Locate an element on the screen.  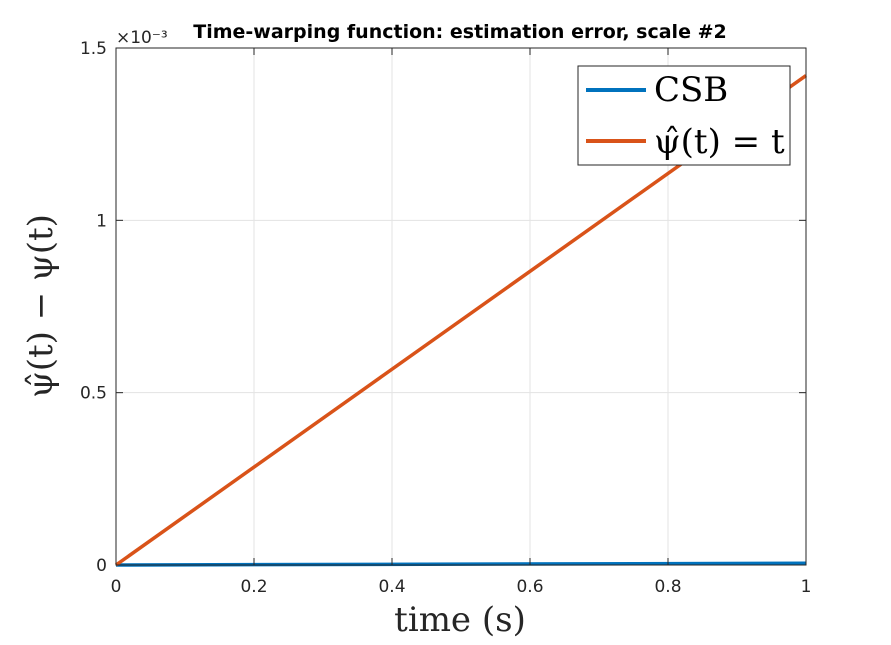
y-tick-label: 1 is located at coordinates (101, 221).